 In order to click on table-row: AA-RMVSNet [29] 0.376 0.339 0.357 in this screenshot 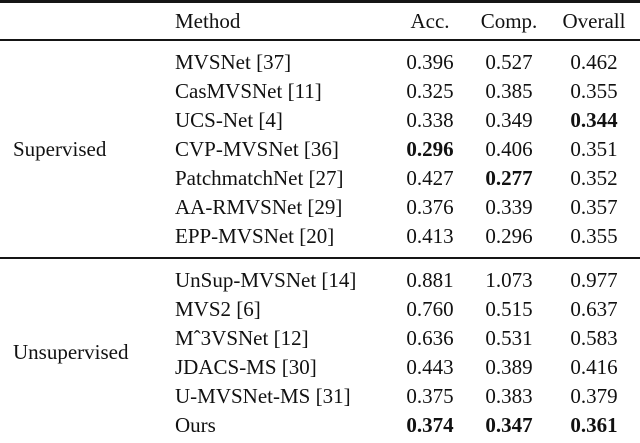, I will do `click(320, 207)`.